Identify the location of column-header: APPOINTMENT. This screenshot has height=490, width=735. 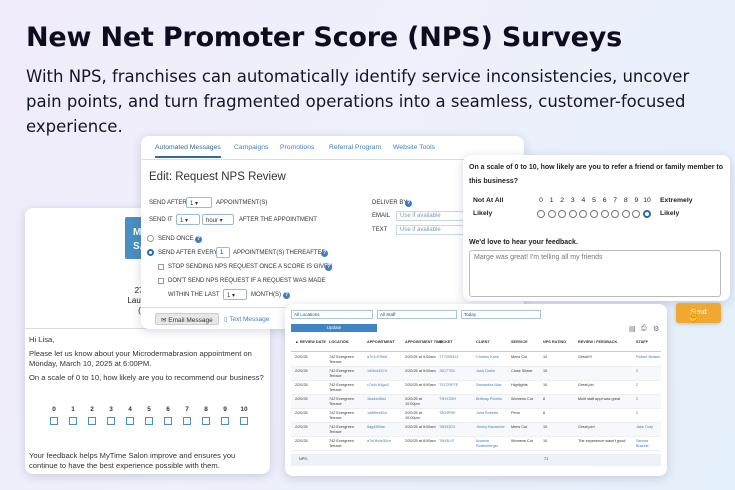
(381, 342).